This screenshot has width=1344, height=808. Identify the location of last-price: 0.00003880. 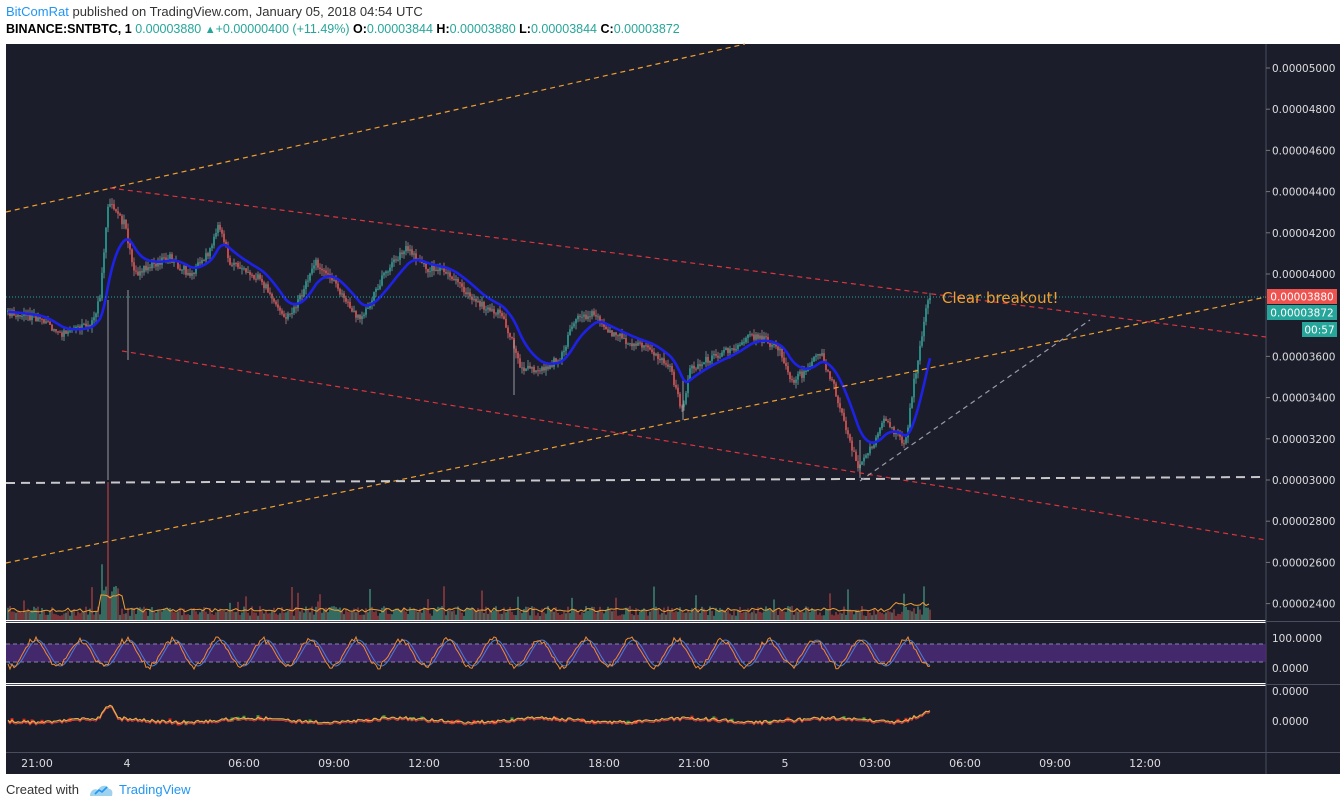
(168, 29).